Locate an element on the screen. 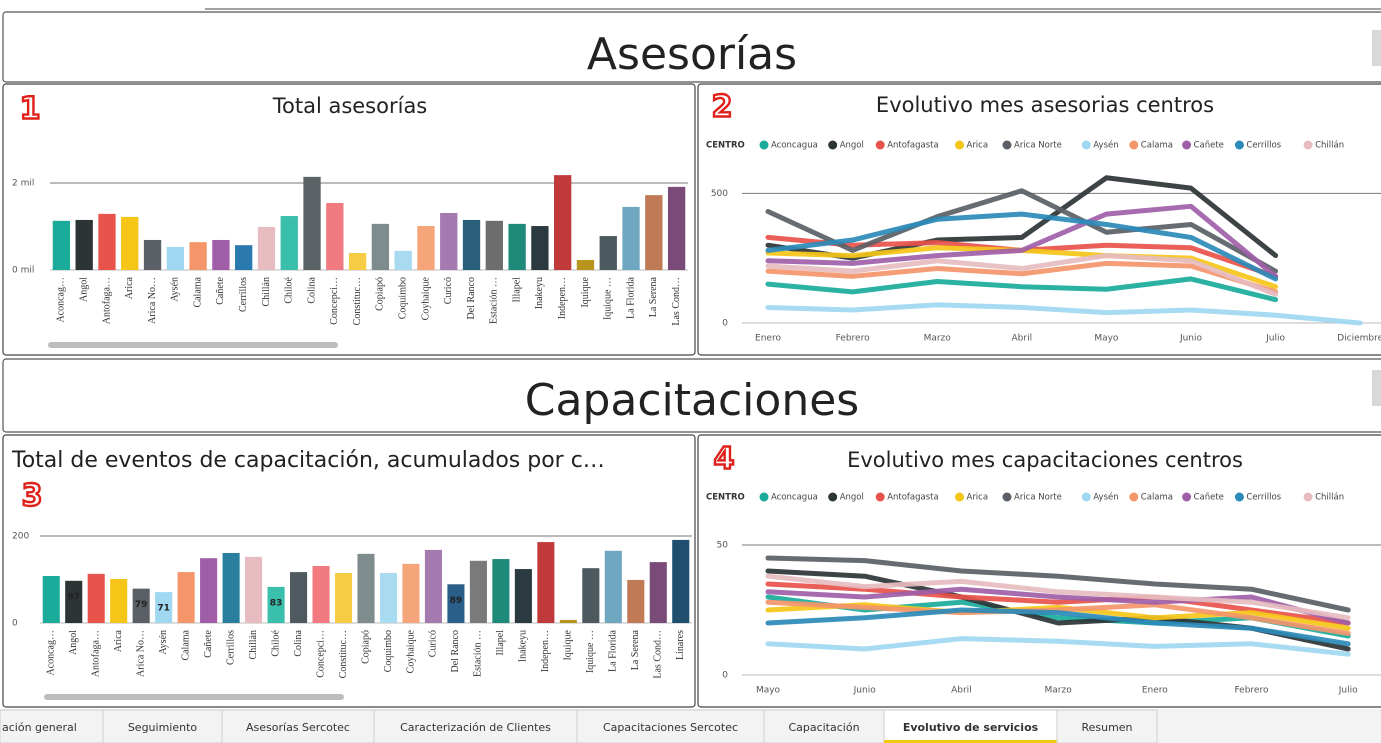 The image size is (1381, 743). section-title: Capacitaciones is located at coordinates (692, 400).